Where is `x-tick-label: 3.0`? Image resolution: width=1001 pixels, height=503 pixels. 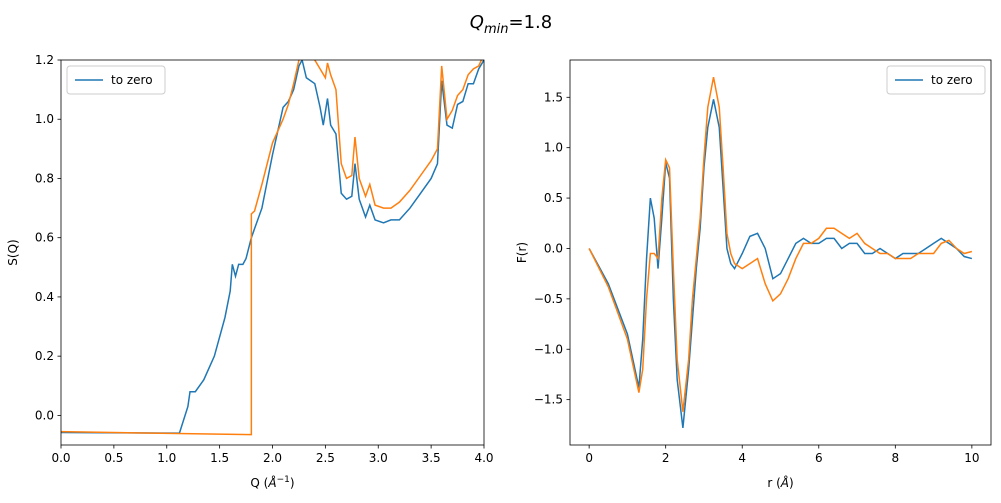
x-tick-label: 3.0 is located at coordinates (378, 458).